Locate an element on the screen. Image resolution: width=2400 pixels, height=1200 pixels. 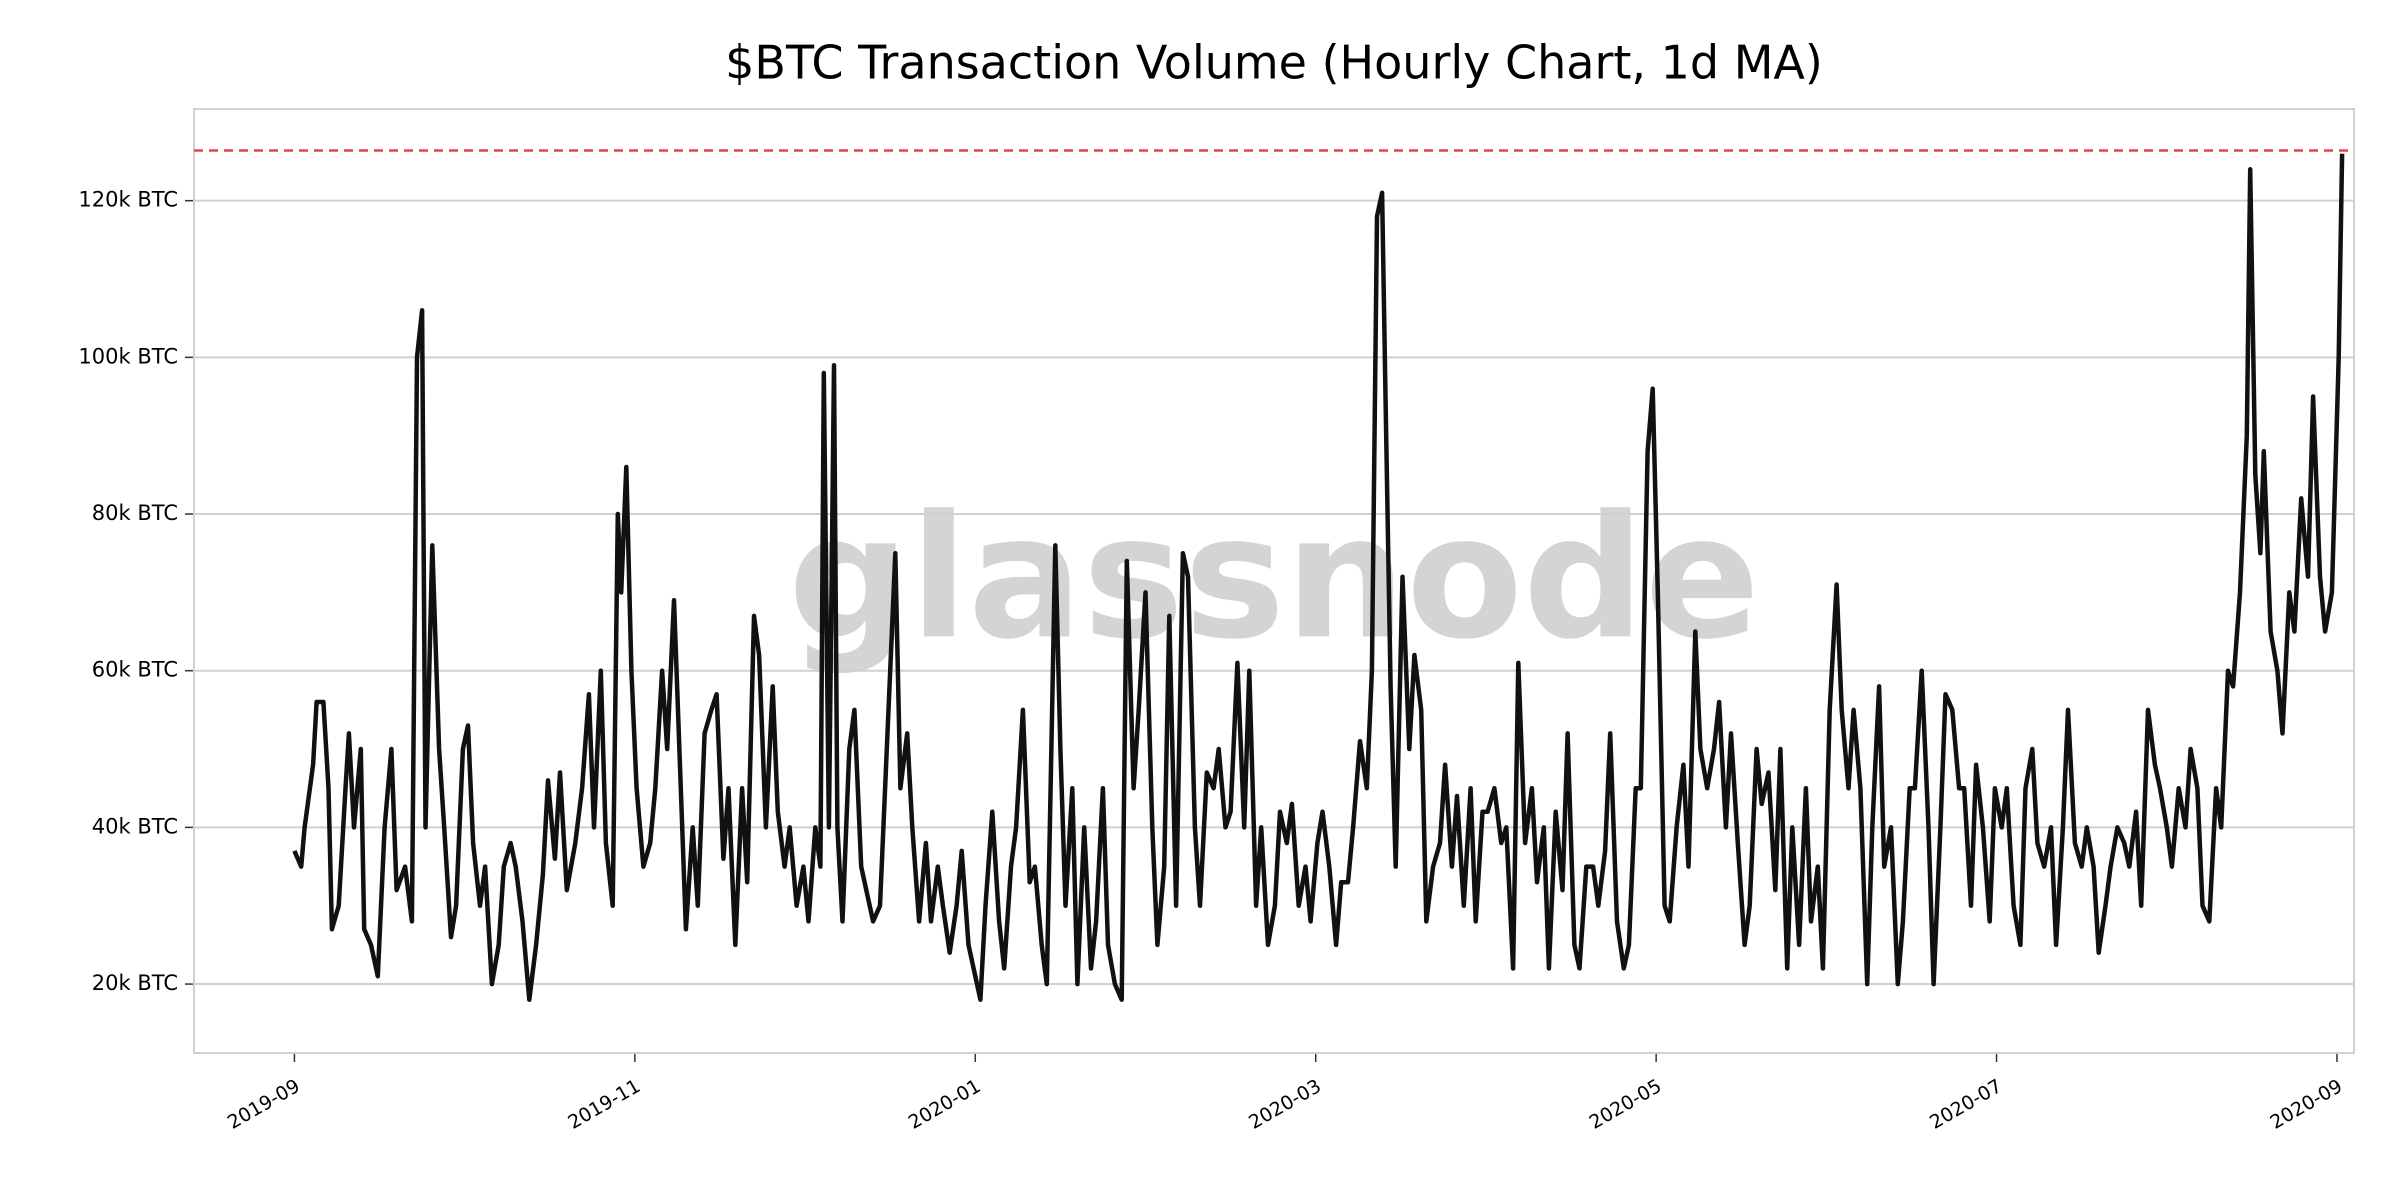
watermark: glassnode is located at coordinates (1274, 578).